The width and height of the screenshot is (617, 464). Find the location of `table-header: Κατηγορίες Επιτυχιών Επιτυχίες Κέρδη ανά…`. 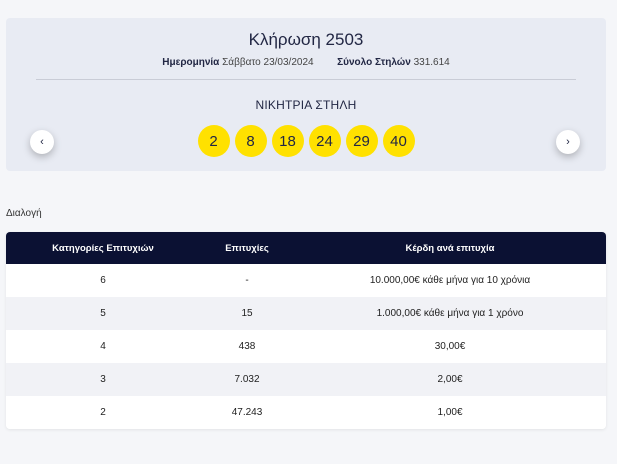

table-header: Κατηγορίες Επιτυχιών Επιτυχίες Κέρδη ανά… is located at coordinates (306, 248).